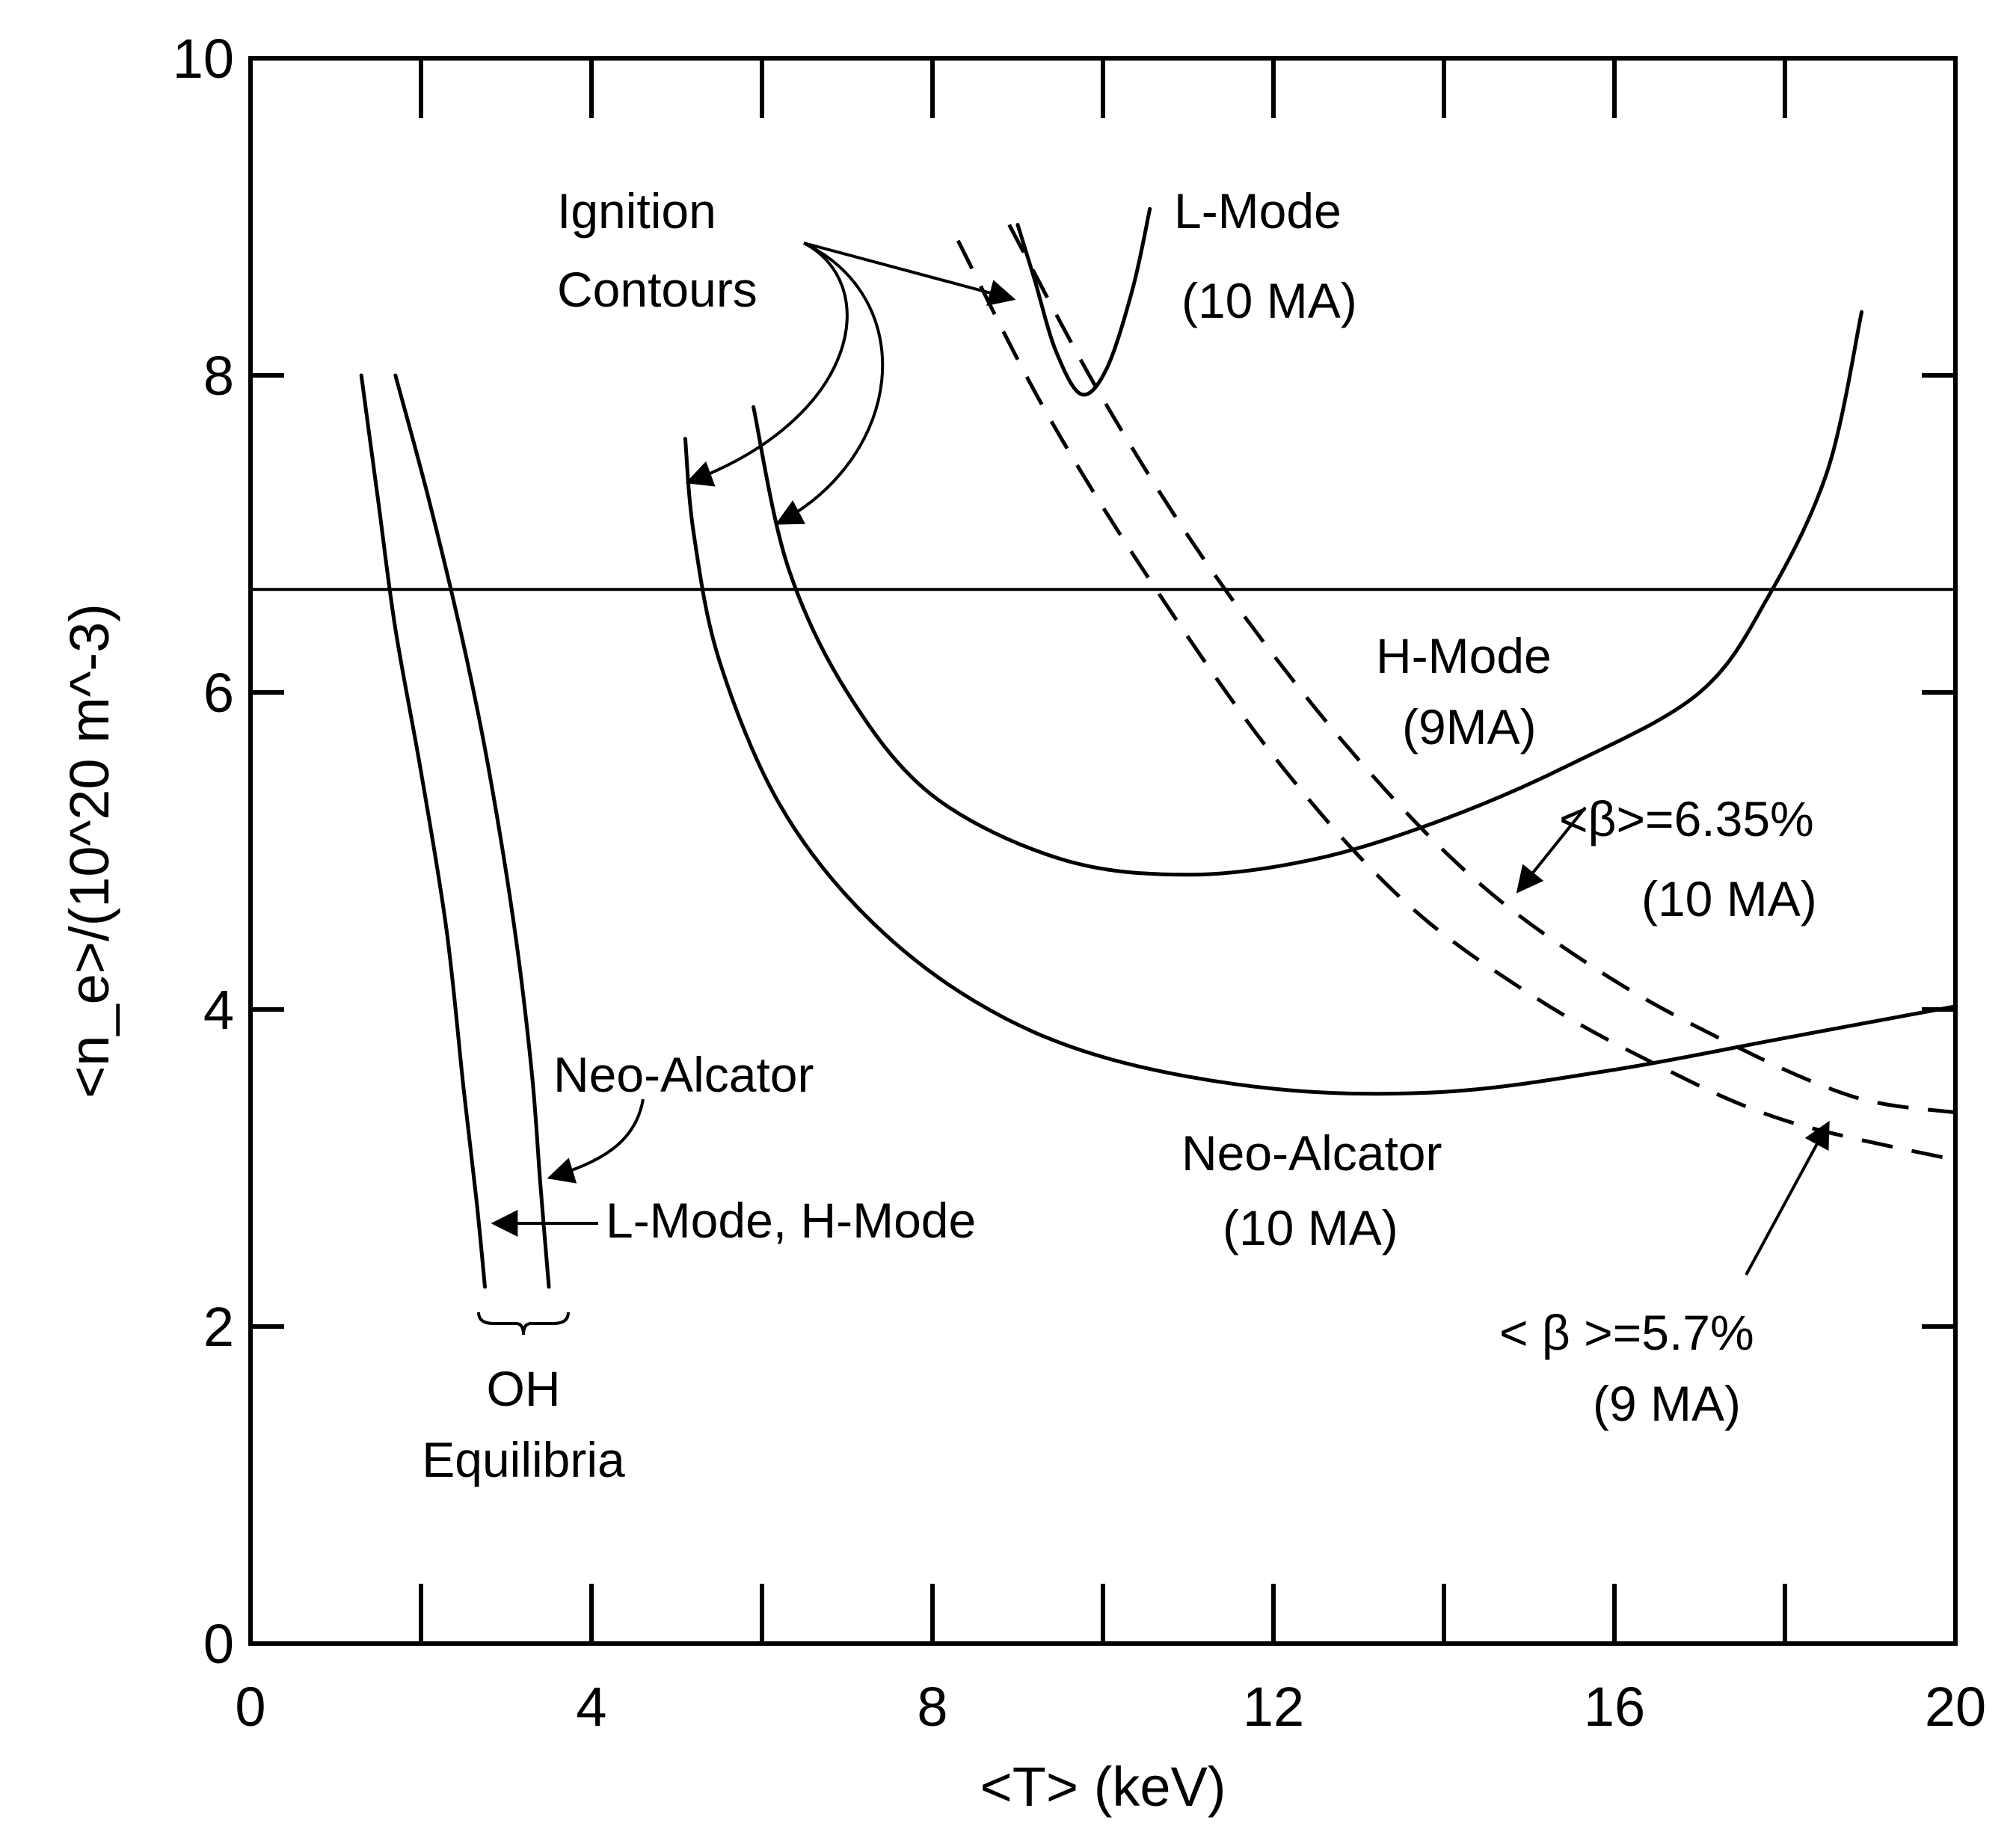  I want to click on arrow-beta2, so click(1787, 1198).